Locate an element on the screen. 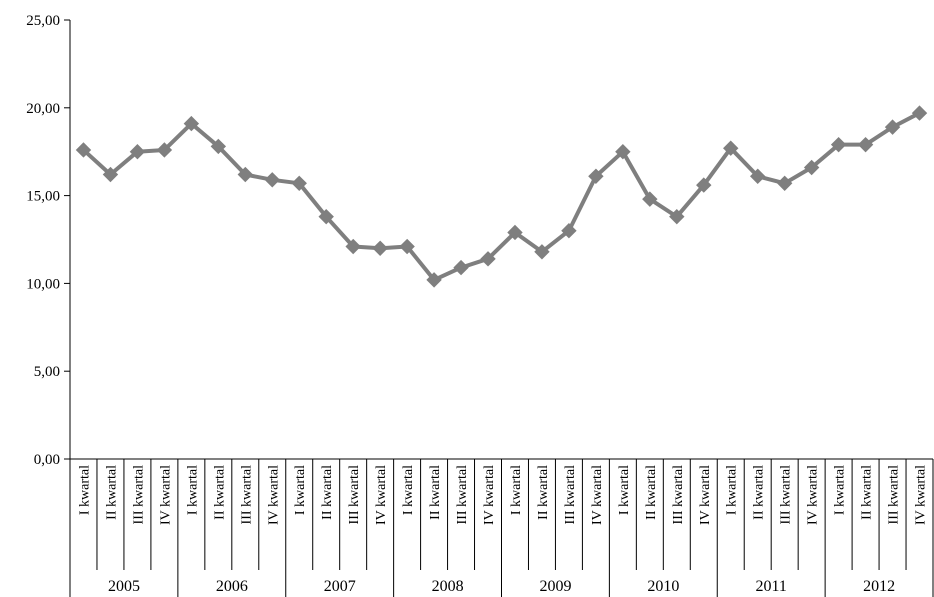 The height and width of the screenshot is (597, 934). y-tick-label: 10,00 is located at coordinates (43, 284).